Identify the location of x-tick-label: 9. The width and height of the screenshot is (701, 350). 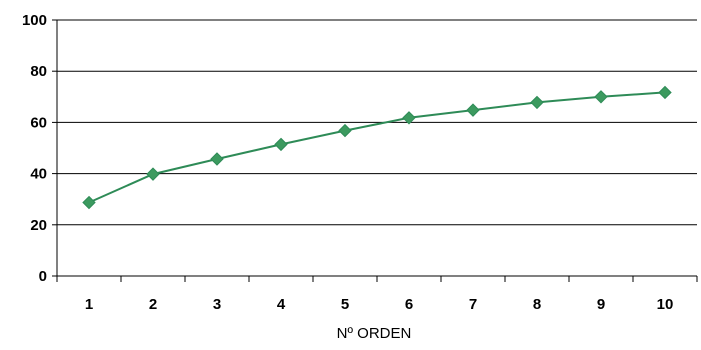
(601, 304).